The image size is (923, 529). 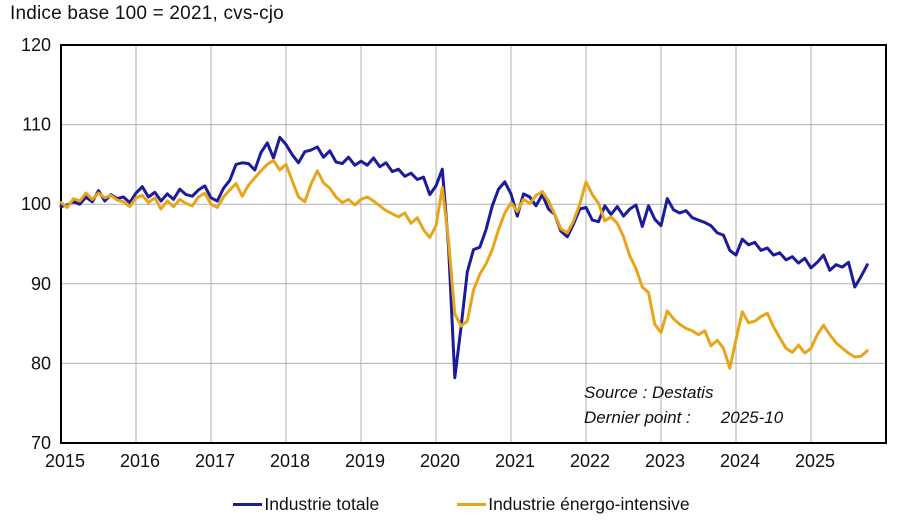 What do you see at coordinates (365, 461) in the screenshot?
I see `x-tick-label: 2019` at bounding box center [365, 461].